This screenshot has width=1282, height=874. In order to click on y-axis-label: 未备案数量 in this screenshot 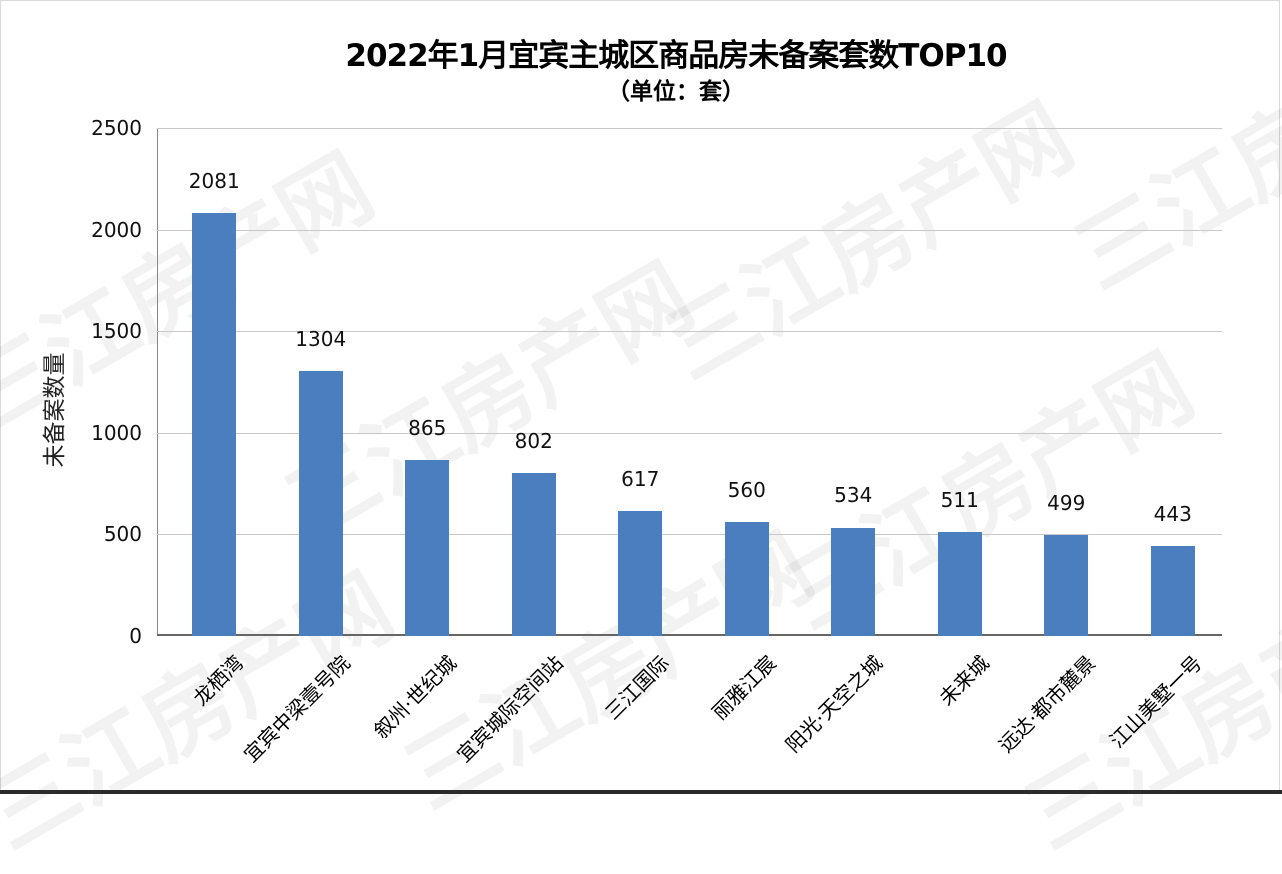, I will do `click(55, 410)`.